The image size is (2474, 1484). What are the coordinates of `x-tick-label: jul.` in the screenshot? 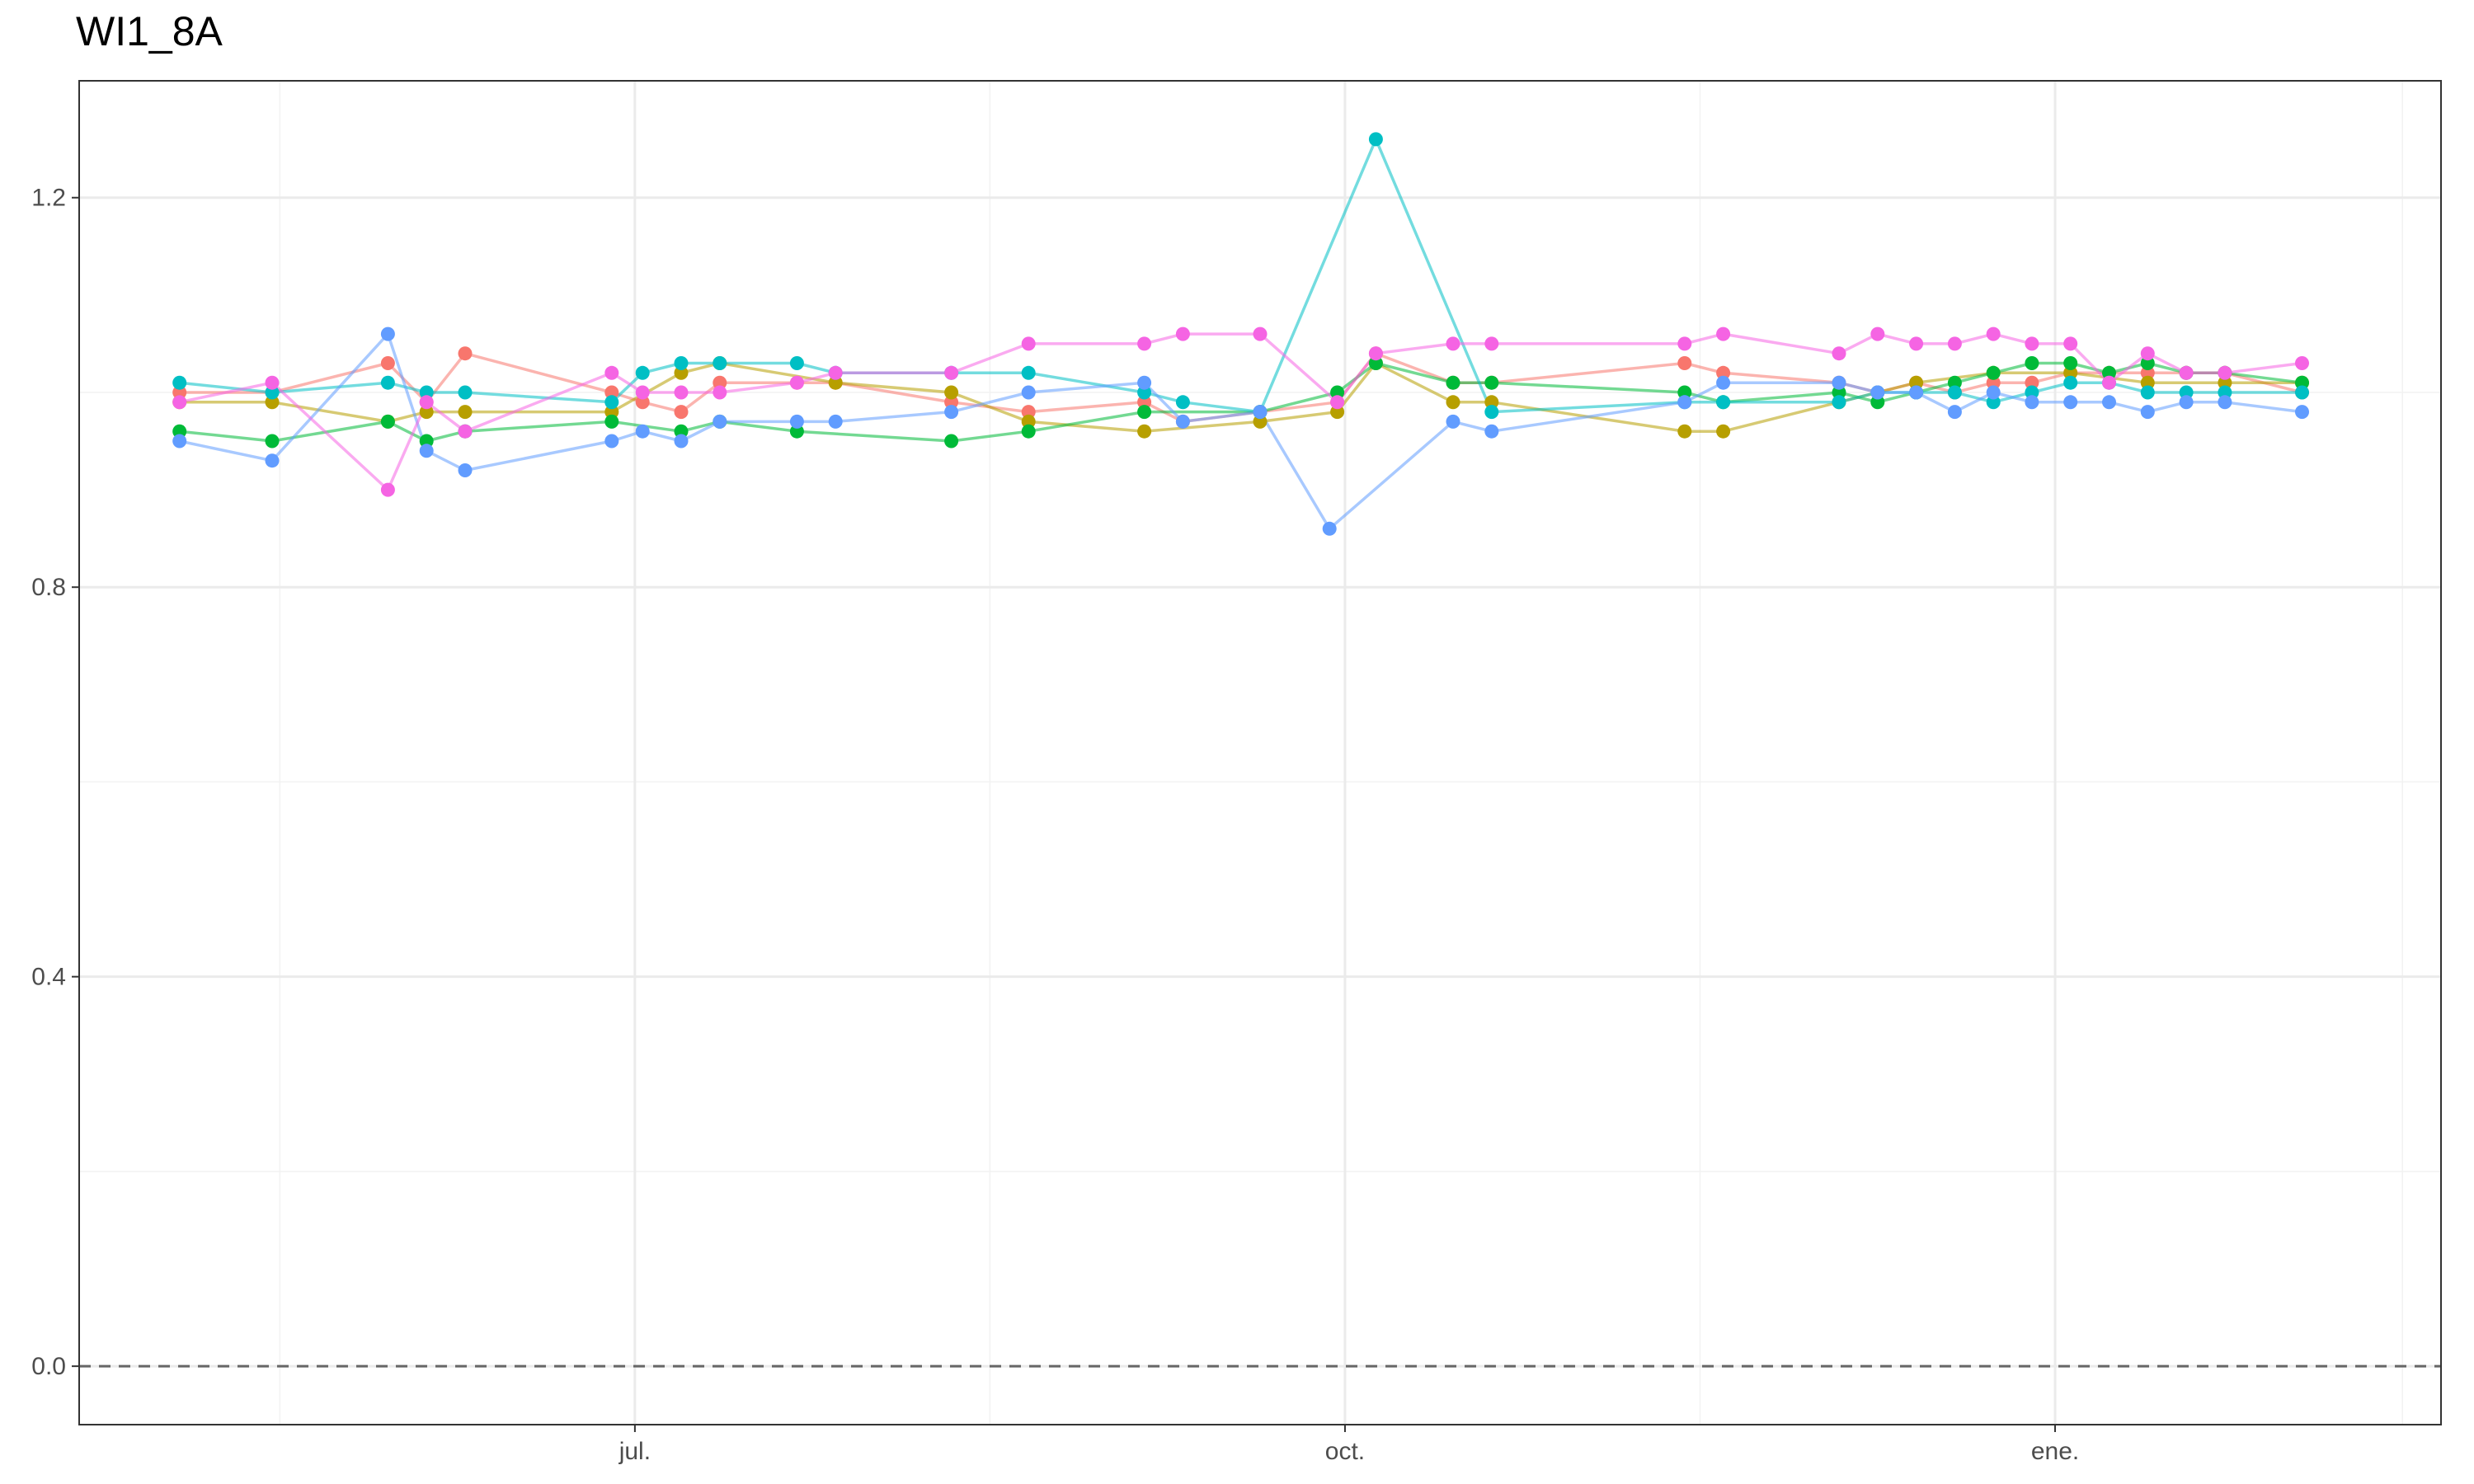 It's located at (634, 1452).